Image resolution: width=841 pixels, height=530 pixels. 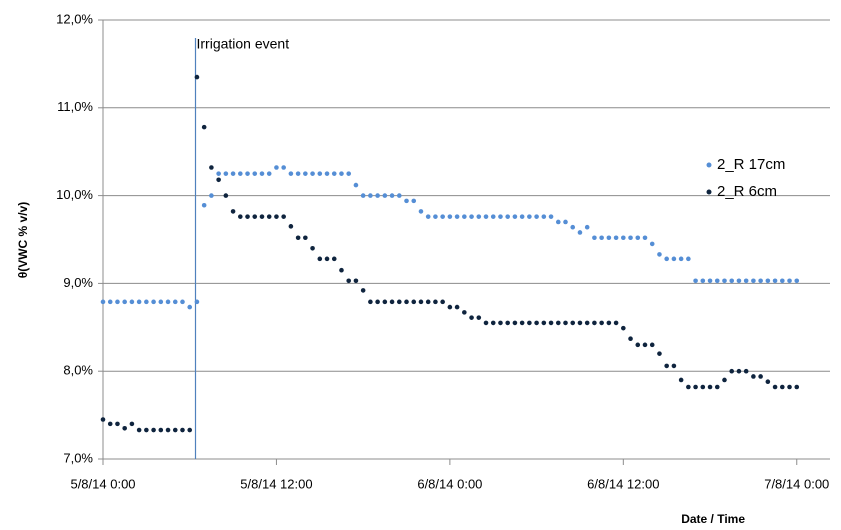 I want to click on x-tick-label: 5/8/14 12:00, so click(x=276, y=483).